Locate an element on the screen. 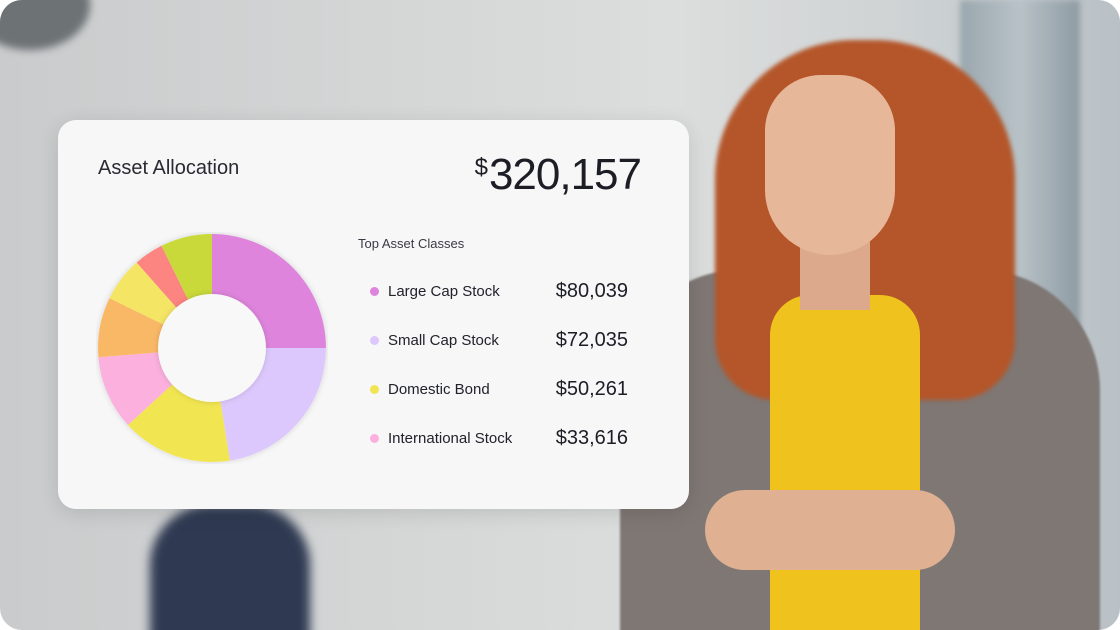 This screenshot has width=1120, height=630. woman-hands is located at coordinates (830, 530).